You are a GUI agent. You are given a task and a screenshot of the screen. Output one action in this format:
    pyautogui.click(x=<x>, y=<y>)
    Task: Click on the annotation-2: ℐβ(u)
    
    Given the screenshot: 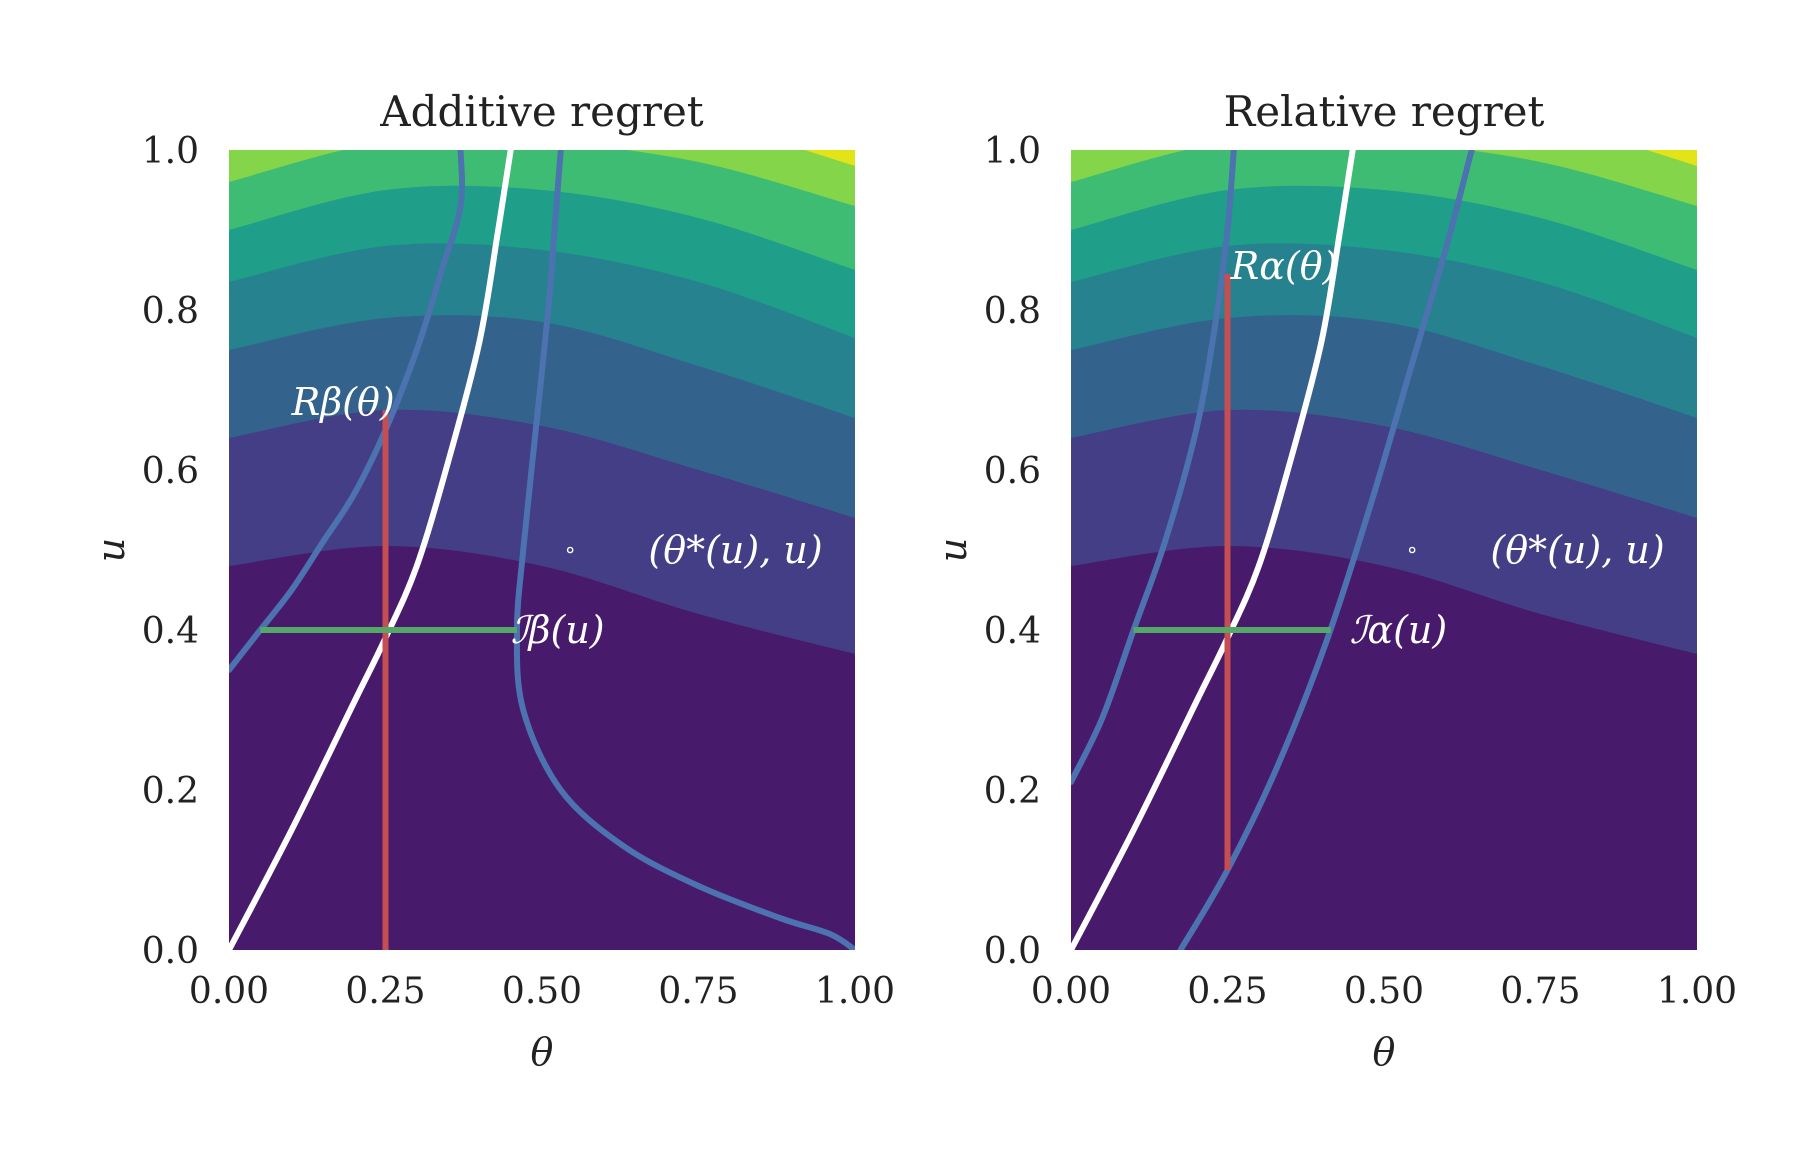 What is the action you would take?
    pyautogui.click(x=558, y=630)
    